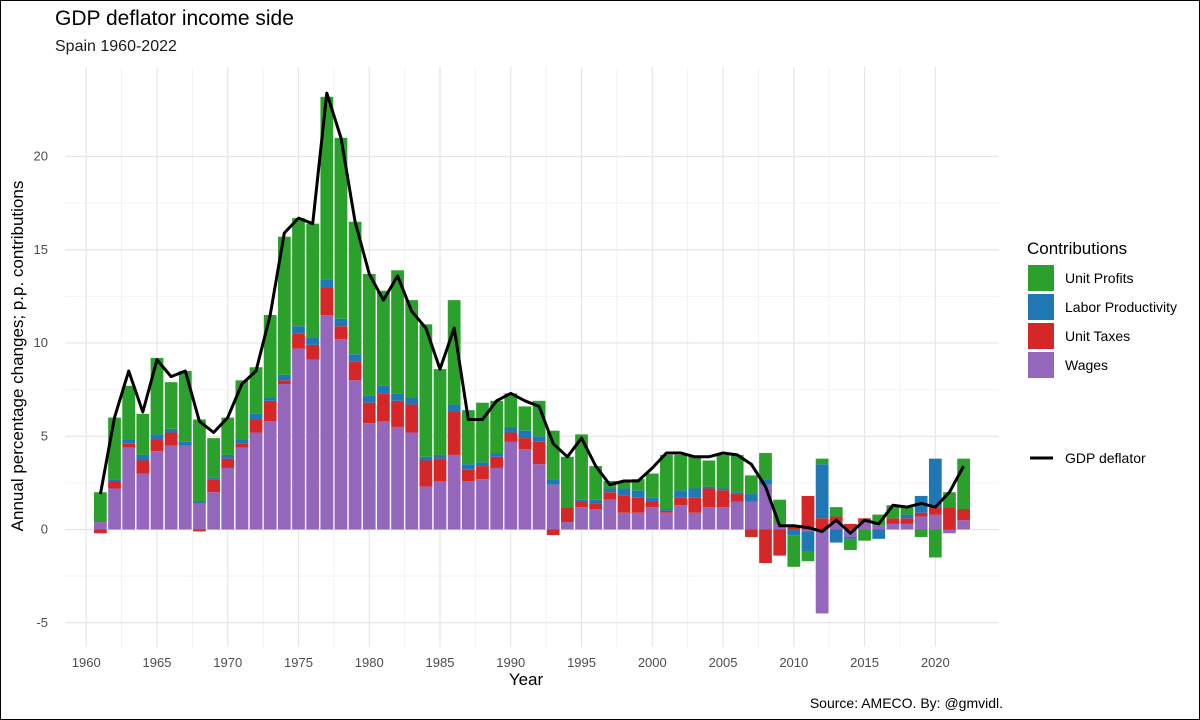 The width and height of the screenshot is (1200, 720). What do you see at coordinates (298, 662) in the screenshot?
I see `x-tick-label: 1975` at bounding box center [298, 662].